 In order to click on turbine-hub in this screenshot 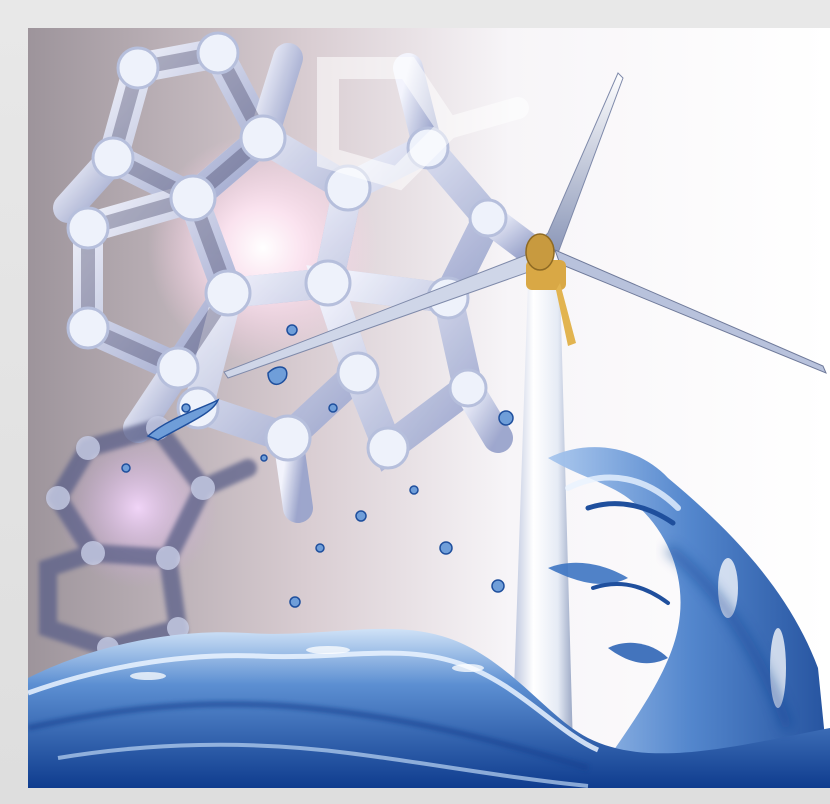, I will do `click(540, 252)`.